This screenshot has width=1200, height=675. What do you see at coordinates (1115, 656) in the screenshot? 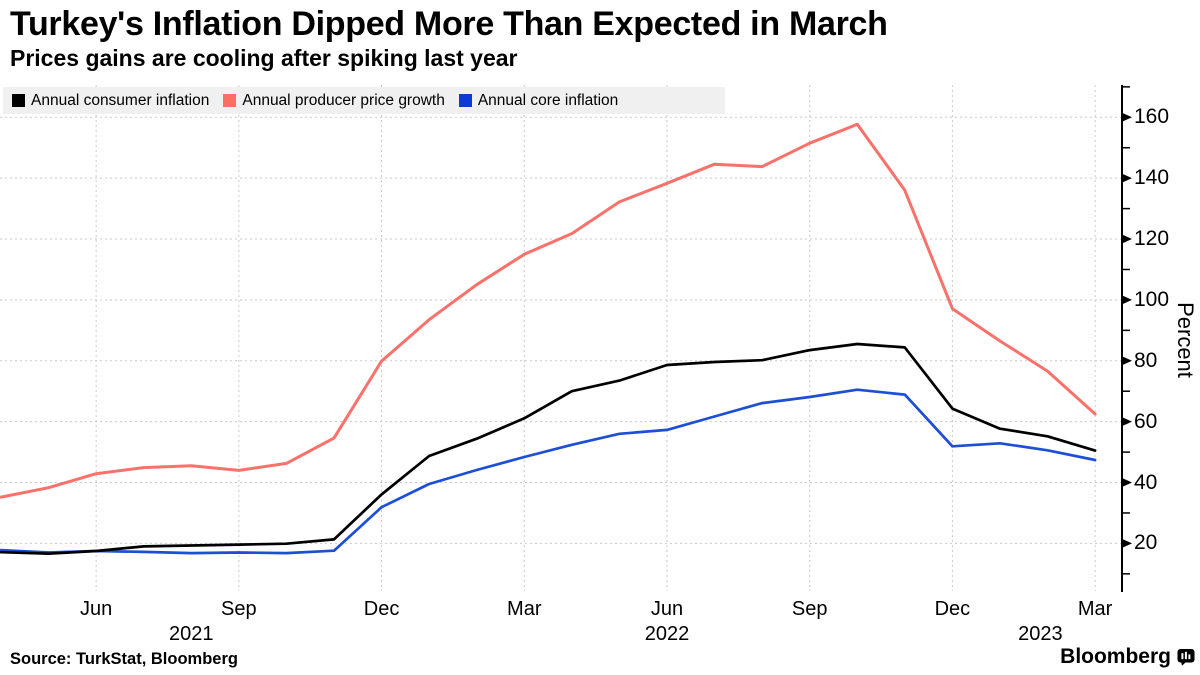
I see `bloomberg-wordmark: Bloomberg` at bounding box center [1115, 656].